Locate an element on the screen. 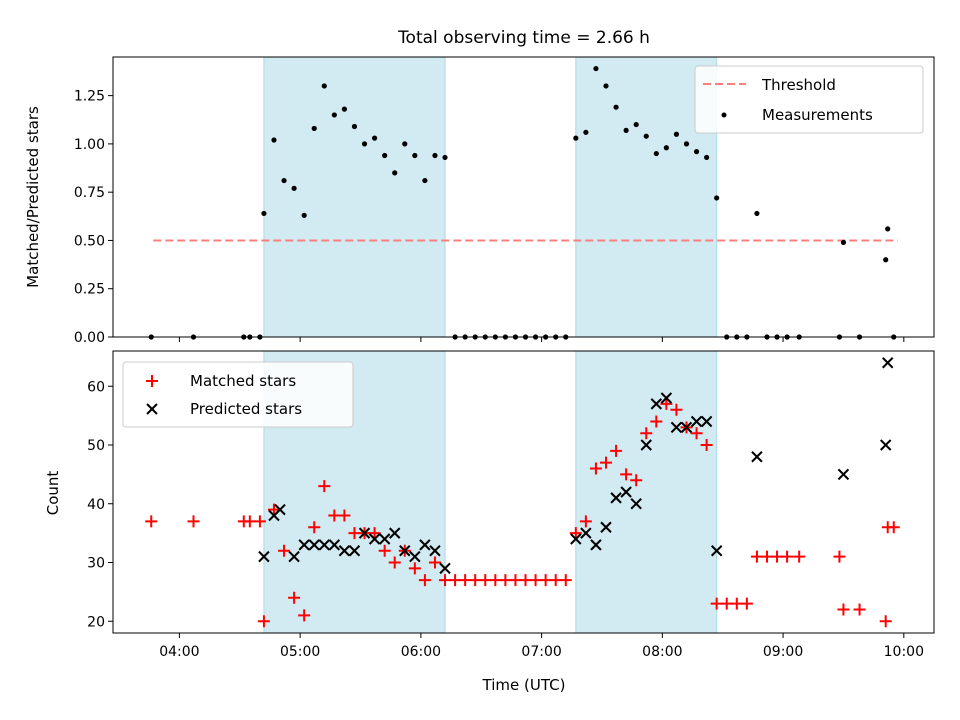  top-y-tick-label: 1.00 is located at coordinates (89, 145).